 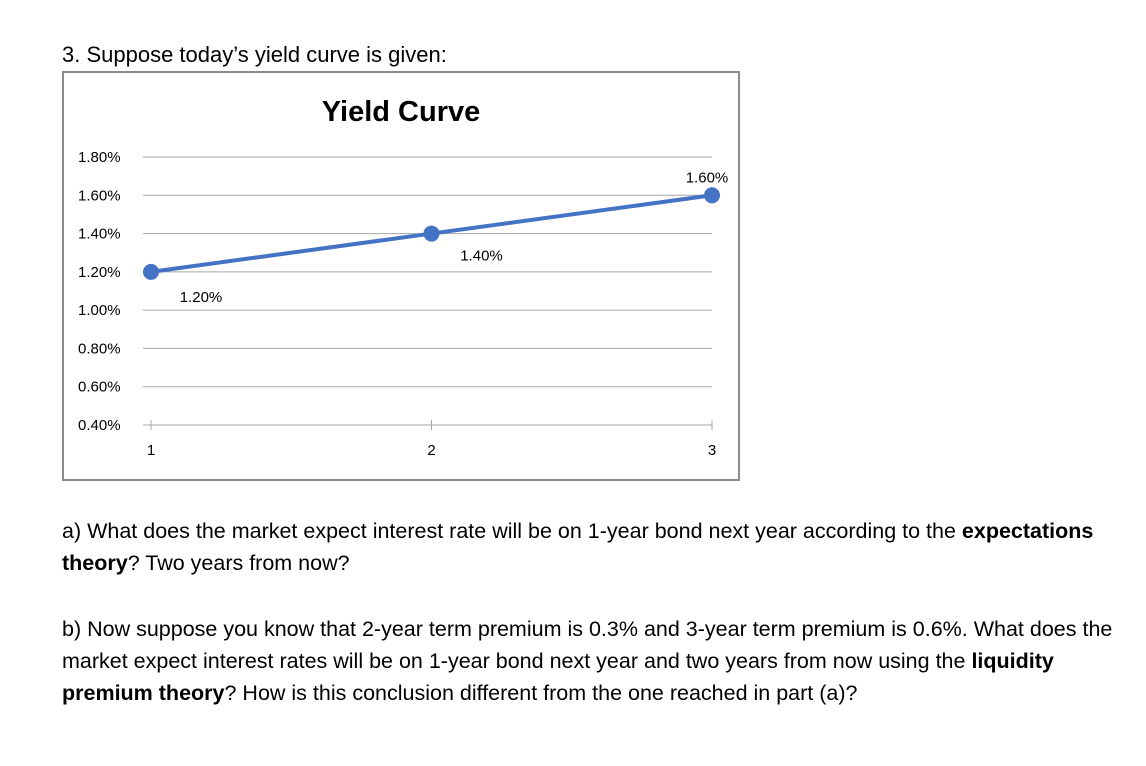 I want to click on part-a-bold-term: expectations theory, so click(x=578, y=547).